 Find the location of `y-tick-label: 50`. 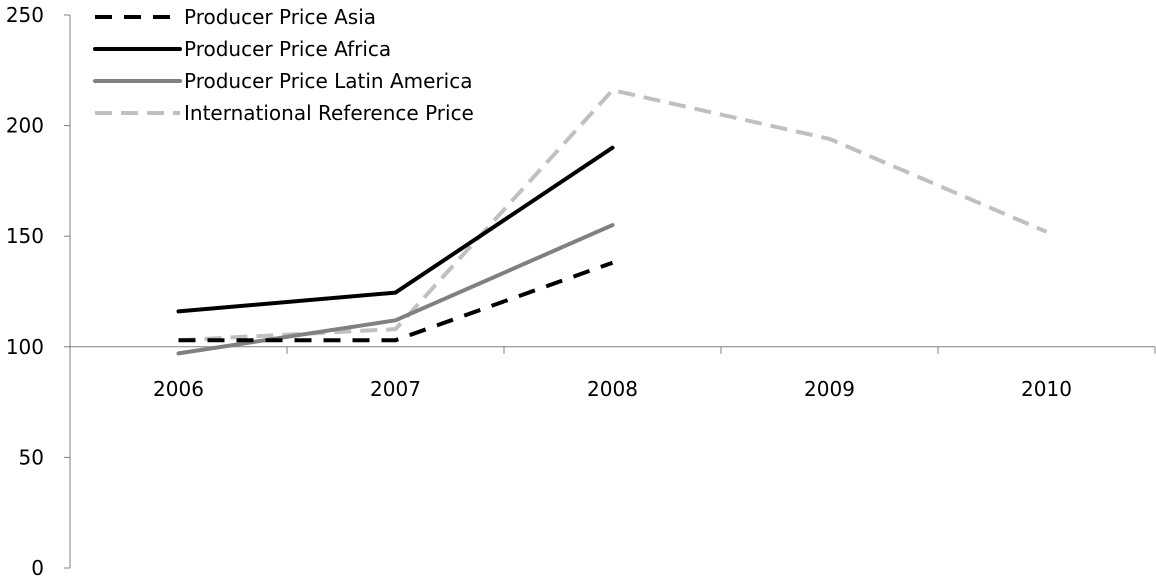

y-tick-label: 50 is located at coordinates (31, 457).